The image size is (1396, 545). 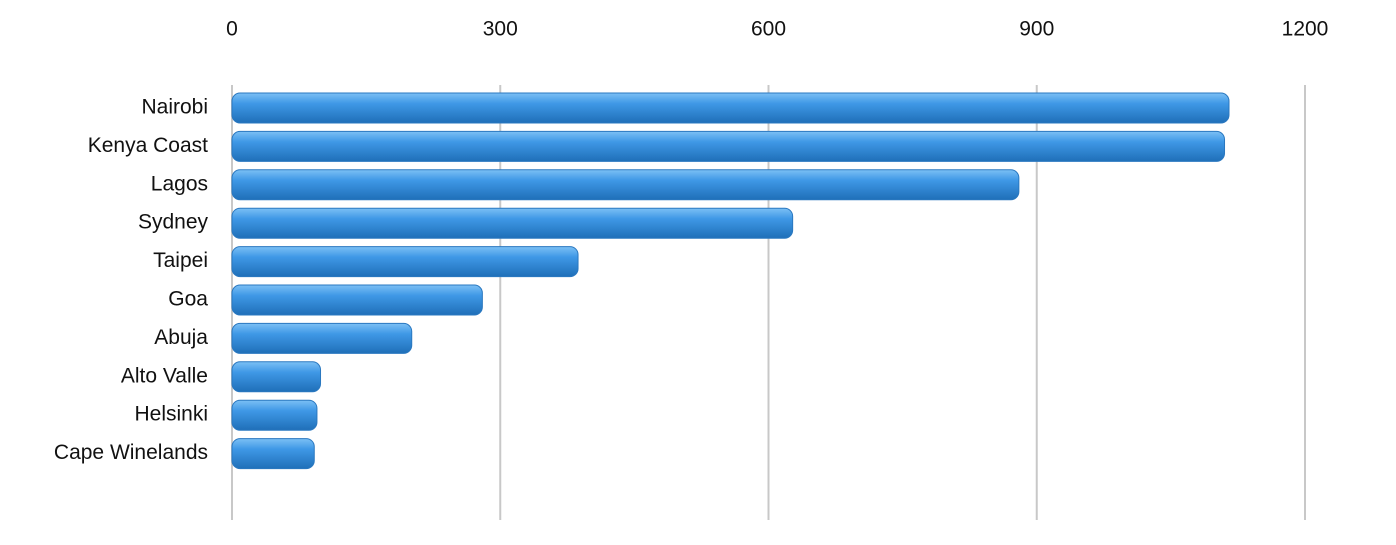 What do you see at coordinates (500, 29) in the screenshot?
I see `x-tick-label: 300` at bounding box center [500, 29].